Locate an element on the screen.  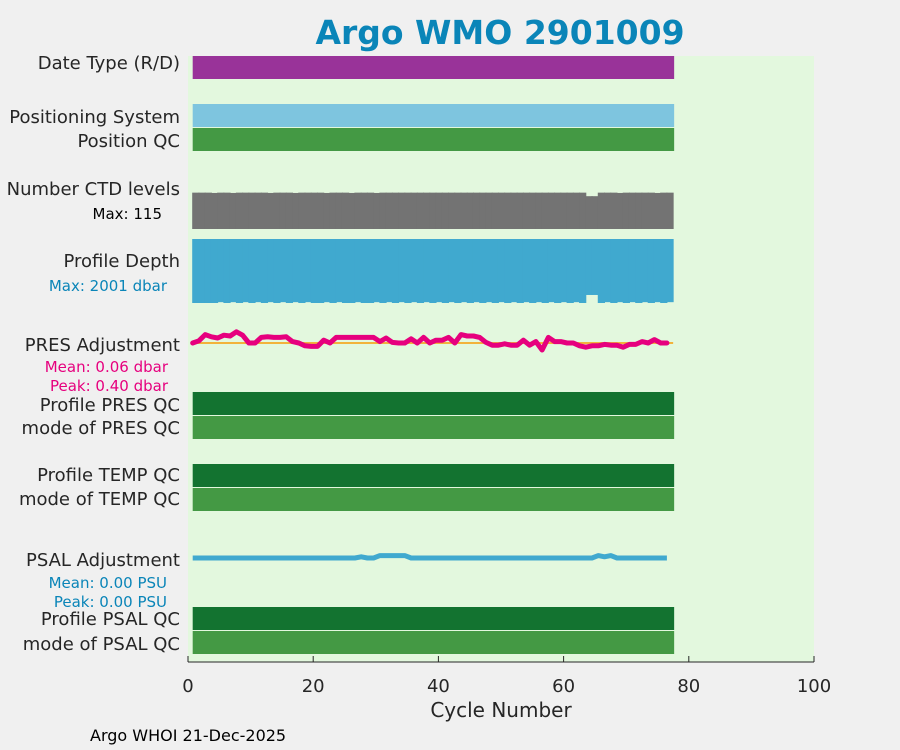
x-axis-label: Cycle Number is located at coordinates (501, 710).